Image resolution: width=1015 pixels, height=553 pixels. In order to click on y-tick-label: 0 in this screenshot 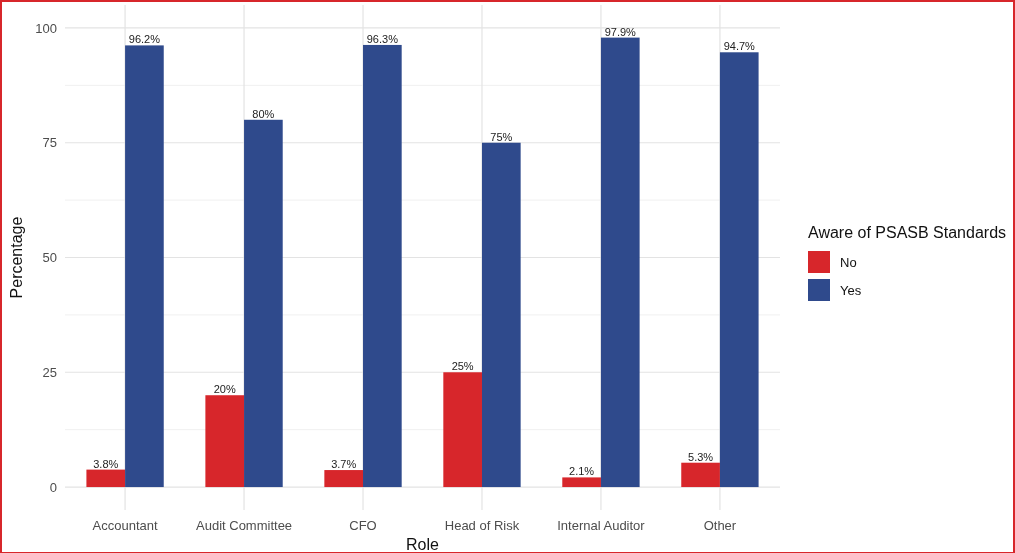, I will do `click(53, 487)`.